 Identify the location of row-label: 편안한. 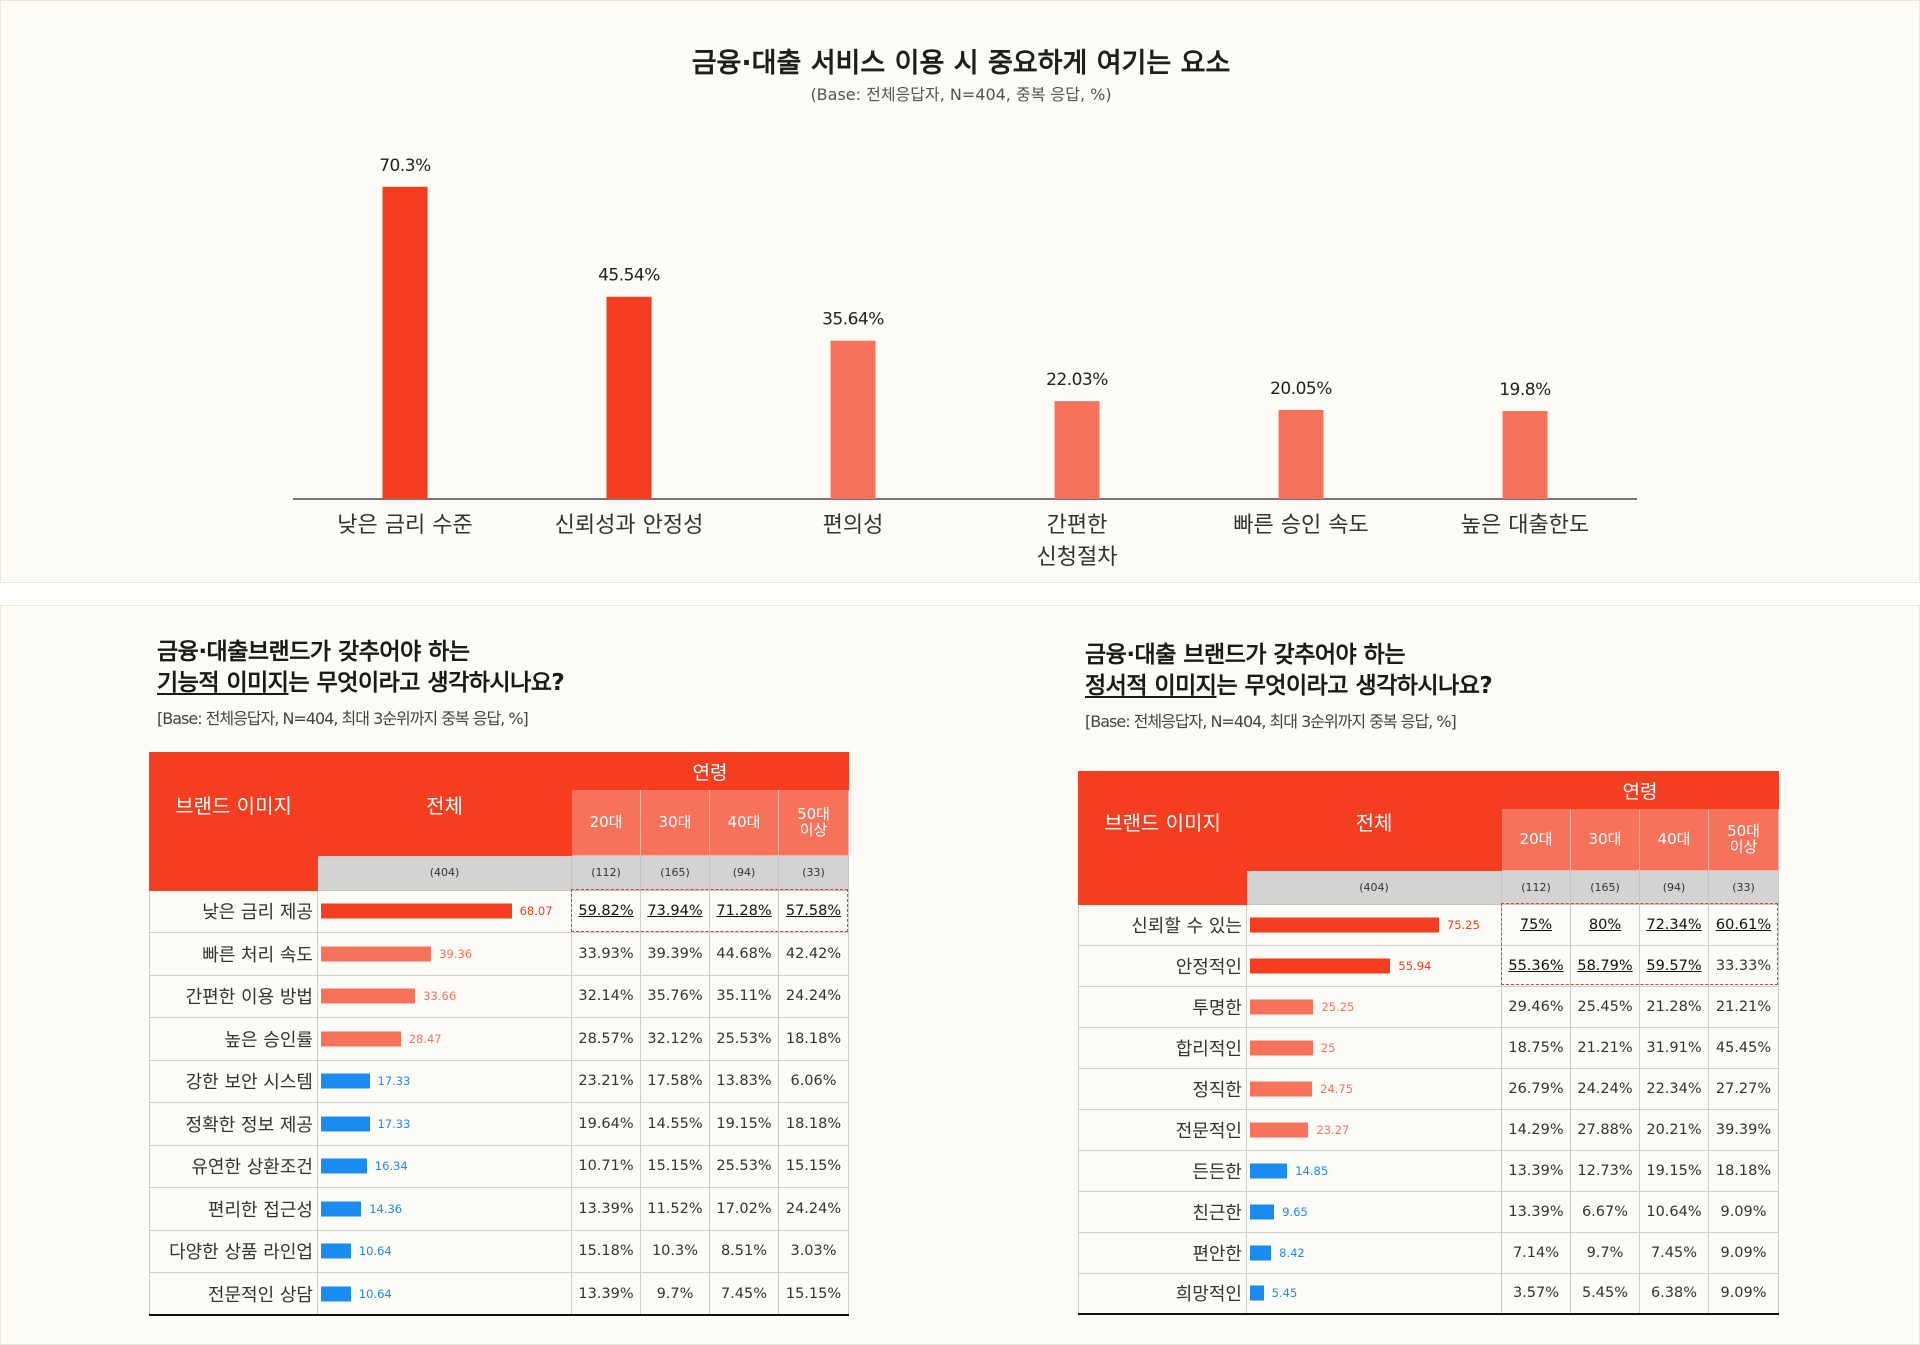
(1162, 1252).